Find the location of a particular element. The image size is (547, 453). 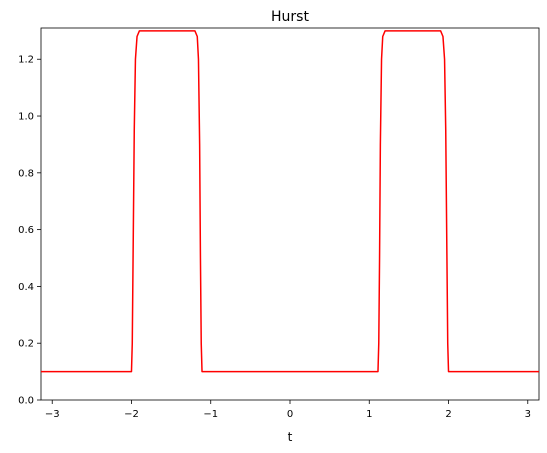

x-tick-label: 1 is located at coordinates (369, 414).